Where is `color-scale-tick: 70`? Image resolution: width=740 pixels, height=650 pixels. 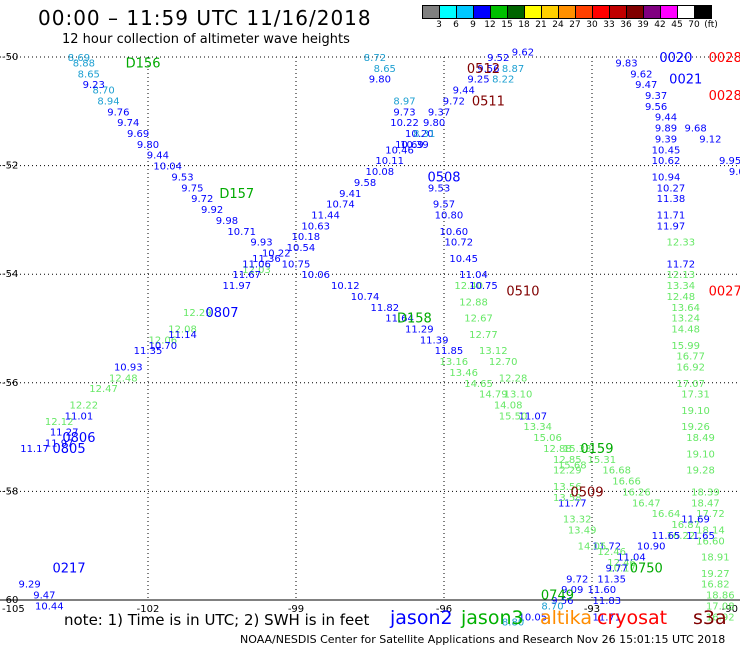 color-scale-tick: 70 is located at coordinates (694, 25).